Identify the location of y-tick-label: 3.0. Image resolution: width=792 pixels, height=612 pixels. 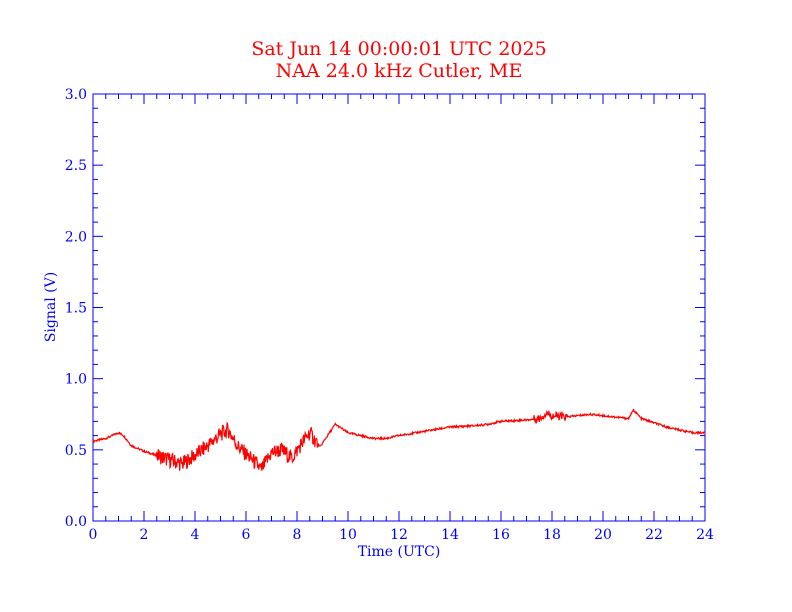
(76, 95).